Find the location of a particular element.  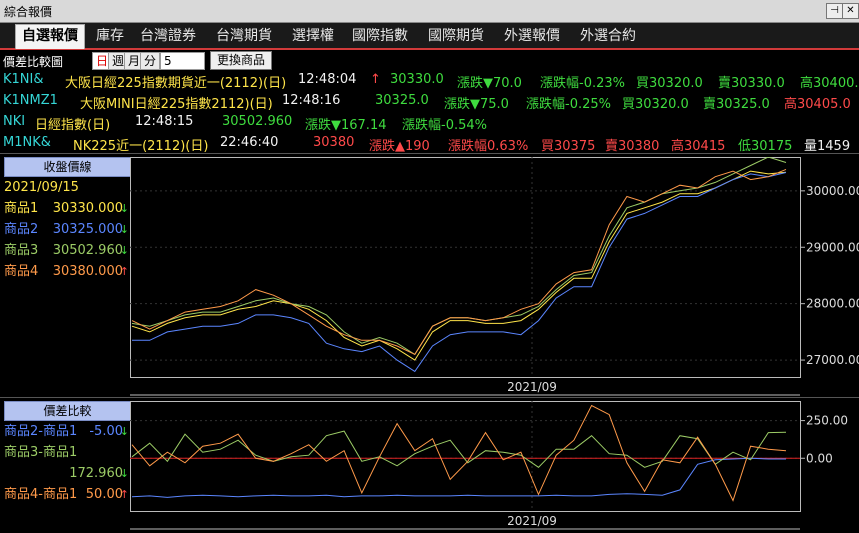

close-price-date: 2021/09/15 is located at coordinates (41, 187).